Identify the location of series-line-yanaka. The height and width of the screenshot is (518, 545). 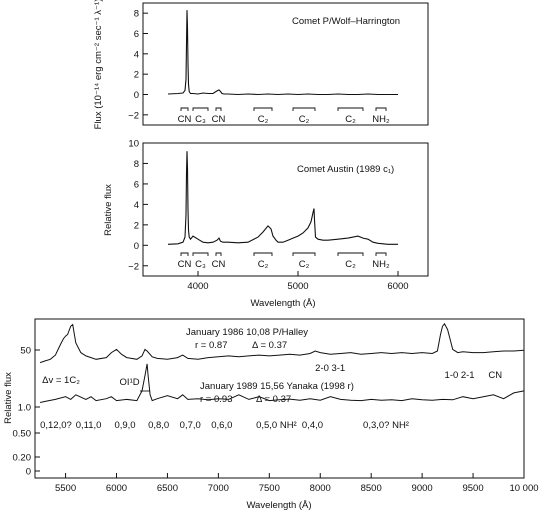
(282, 383).